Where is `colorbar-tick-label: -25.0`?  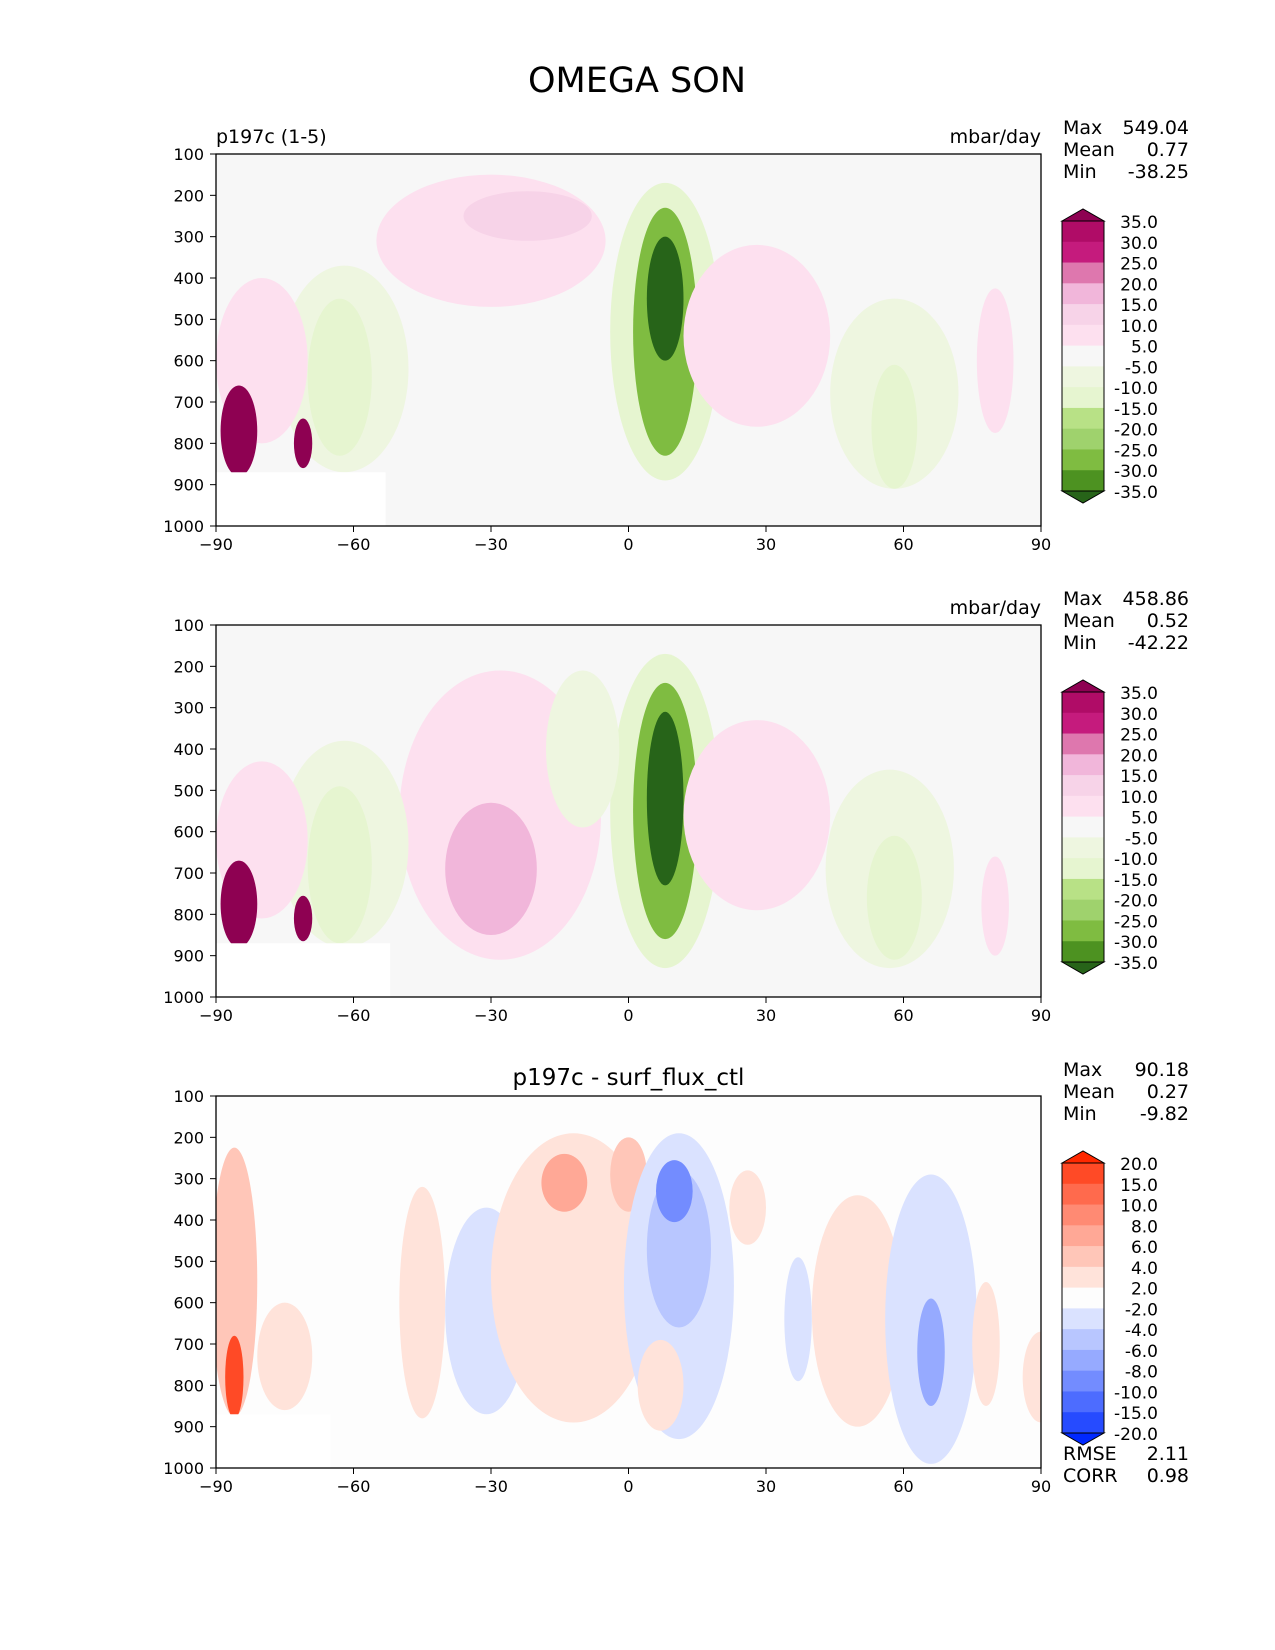
colorbar-tick-label: -25.0 is located at coordinates (1136, 922).